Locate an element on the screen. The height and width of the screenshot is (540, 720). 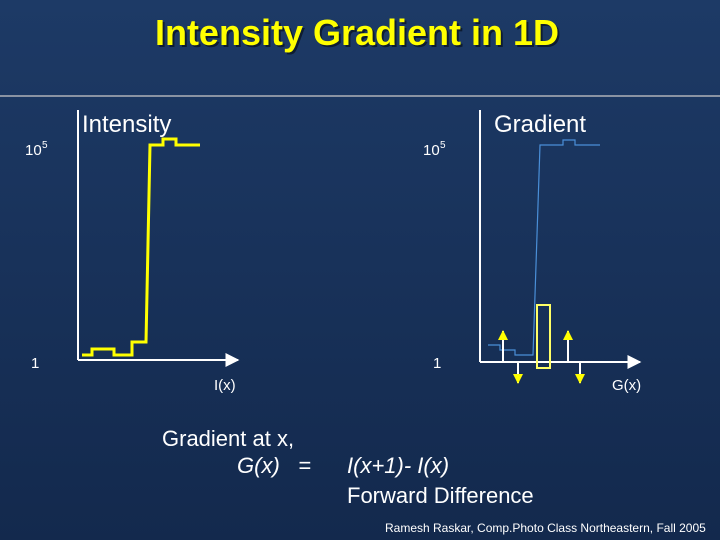
gradient-signal is located at coordinates (544, 247).